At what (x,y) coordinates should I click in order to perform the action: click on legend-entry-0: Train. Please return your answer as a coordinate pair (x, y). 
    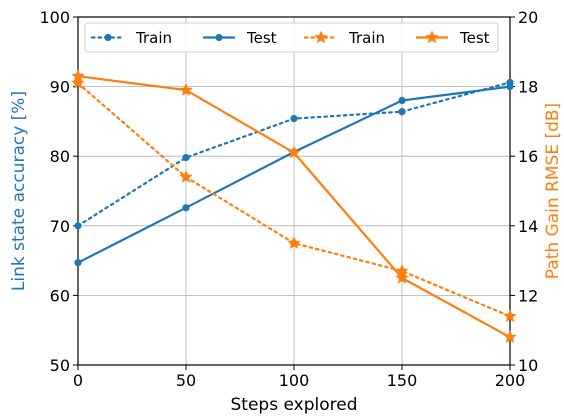
    Looking at the image, I should click on (131, 38).